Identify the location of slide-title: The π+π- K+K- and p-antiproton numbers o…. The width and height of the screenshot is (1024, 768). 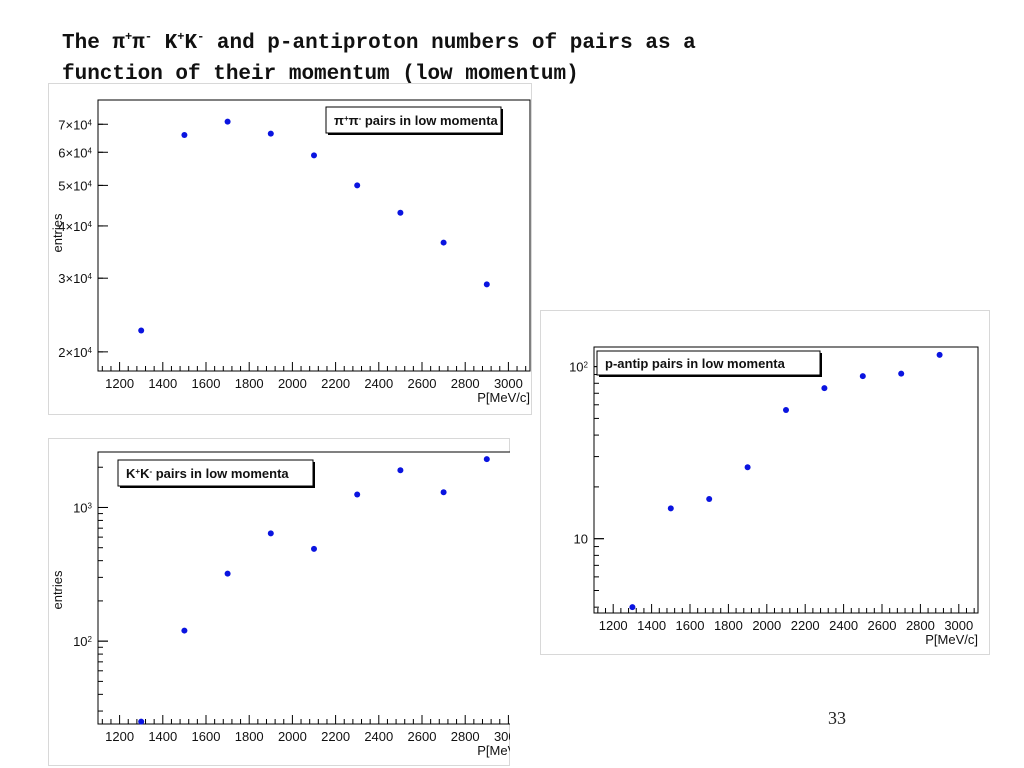
(492, 56).